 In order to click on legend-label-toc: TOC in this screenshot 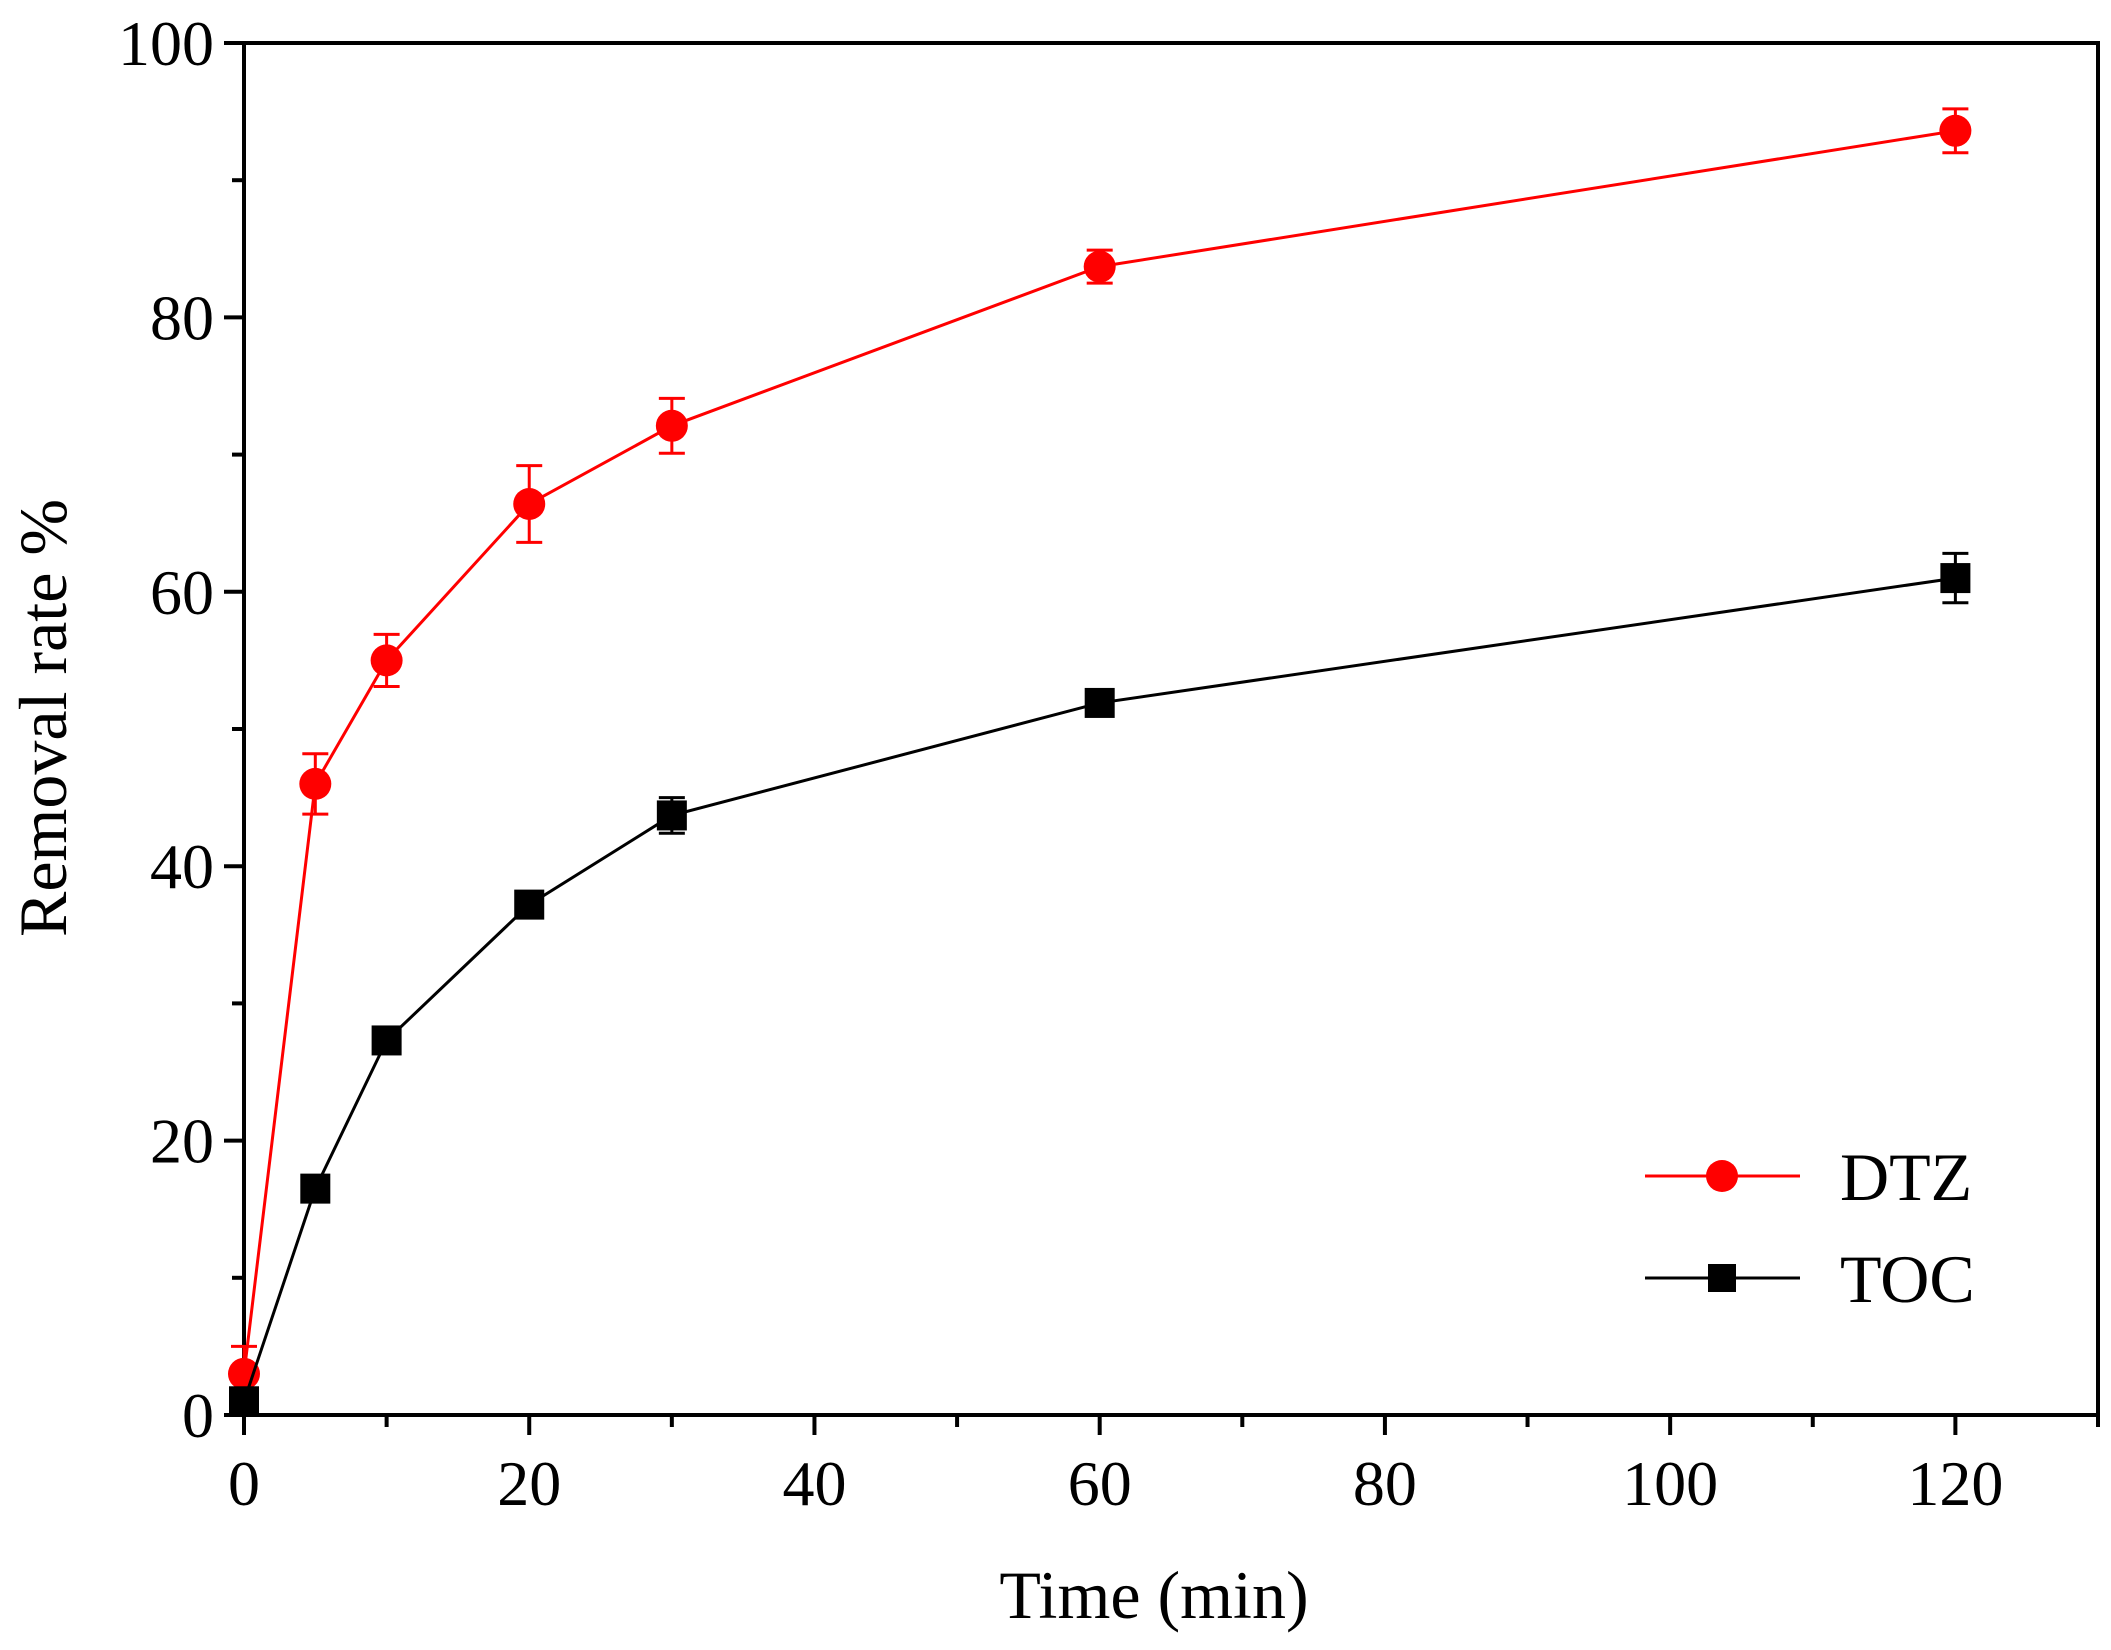, I will do `click(1907, 1279)`.